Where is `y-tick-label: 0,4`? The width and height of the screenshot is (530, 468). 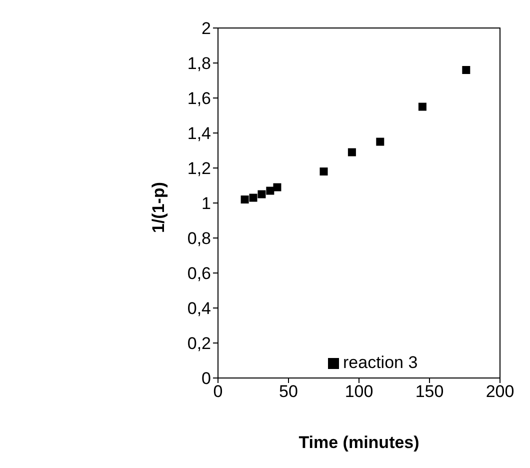 y-tick-label: 0,4 is located at coordinates (199, 308).